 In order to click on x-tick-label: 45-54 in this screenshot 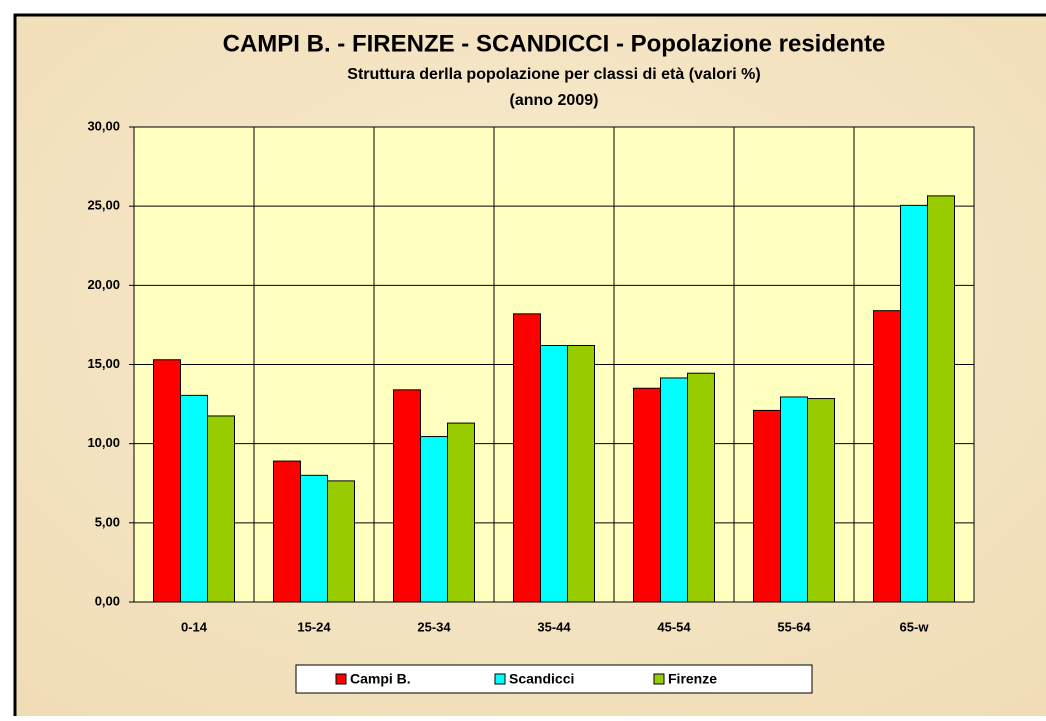, I will do `click(674, 626)`.